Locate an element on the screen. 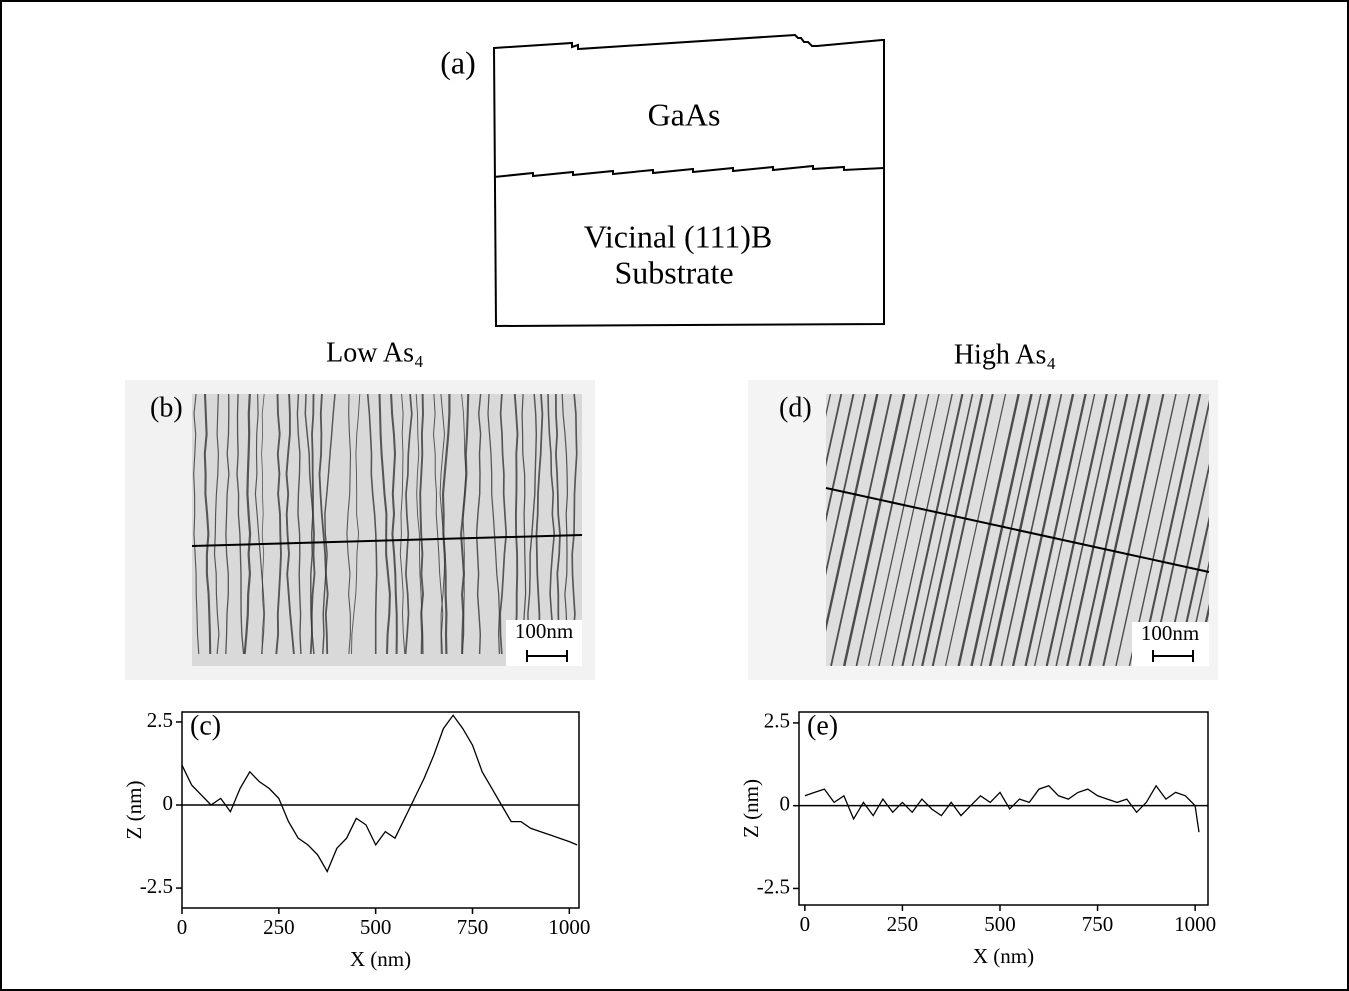 This screenshot has width=1349, height=991. layer-label: GaAs is located at coordinates (684, 114).